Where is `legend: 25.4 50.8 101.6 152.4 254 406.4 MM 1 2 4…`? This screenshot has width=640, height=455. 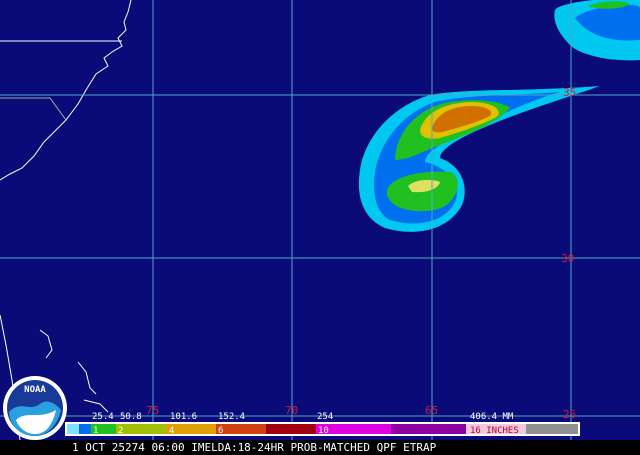
legend: 25.4 50.8 101.6 152.4 254 406.4 MM 1 2 4… is located at coordinates (322, 424).